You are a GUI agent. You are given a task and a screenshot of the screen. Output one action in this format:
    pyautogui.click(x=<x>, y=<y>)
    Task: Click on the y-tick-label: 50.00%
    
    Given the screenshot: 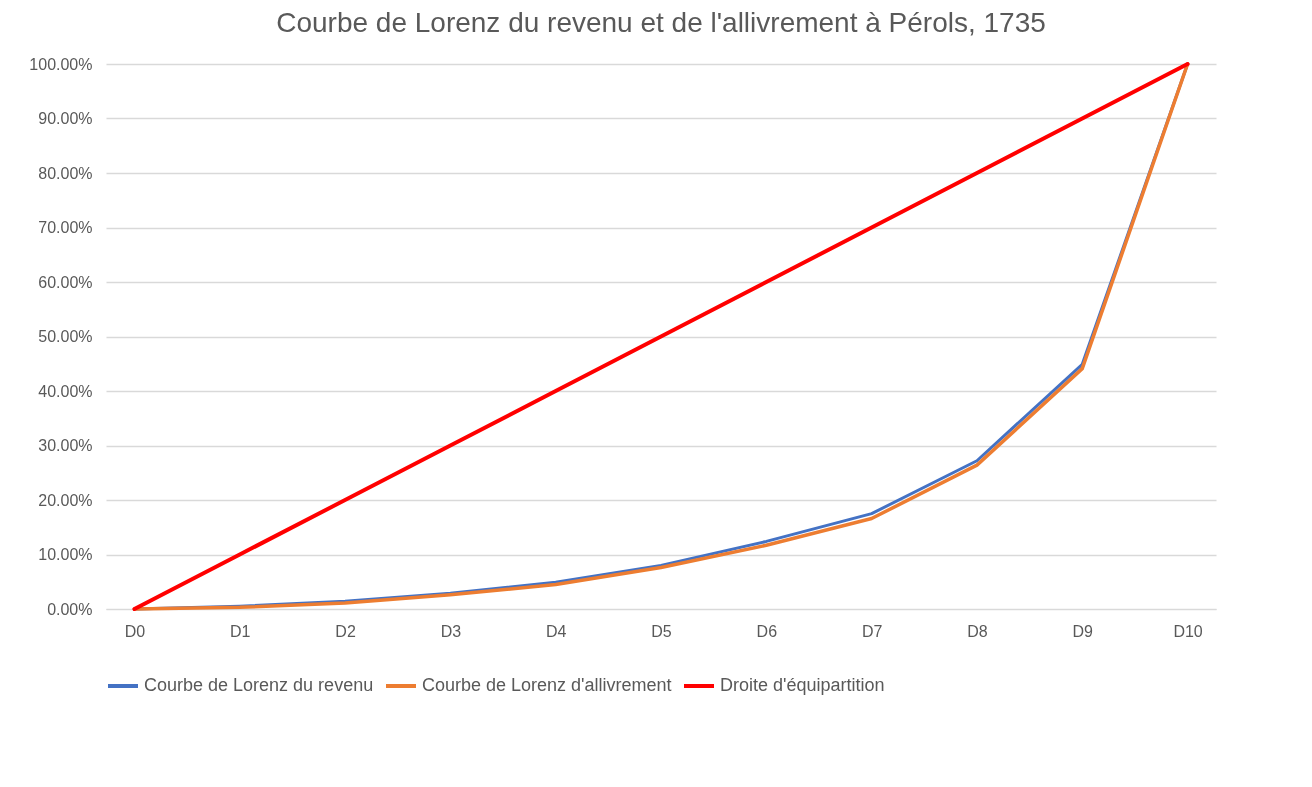 What is the action you would take?
    pyautogui.click(x=65, y=336)
    